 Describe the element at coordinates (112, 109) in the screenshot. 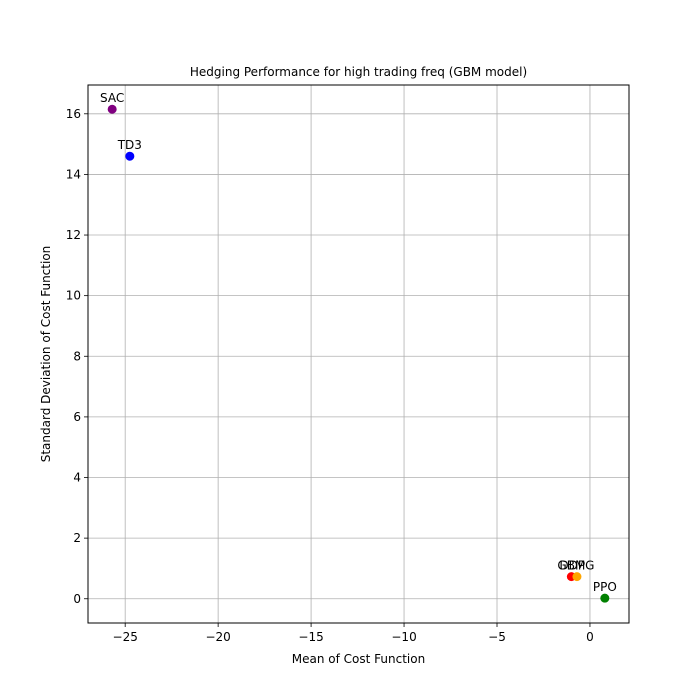

I see `data-point-sac` at that location.